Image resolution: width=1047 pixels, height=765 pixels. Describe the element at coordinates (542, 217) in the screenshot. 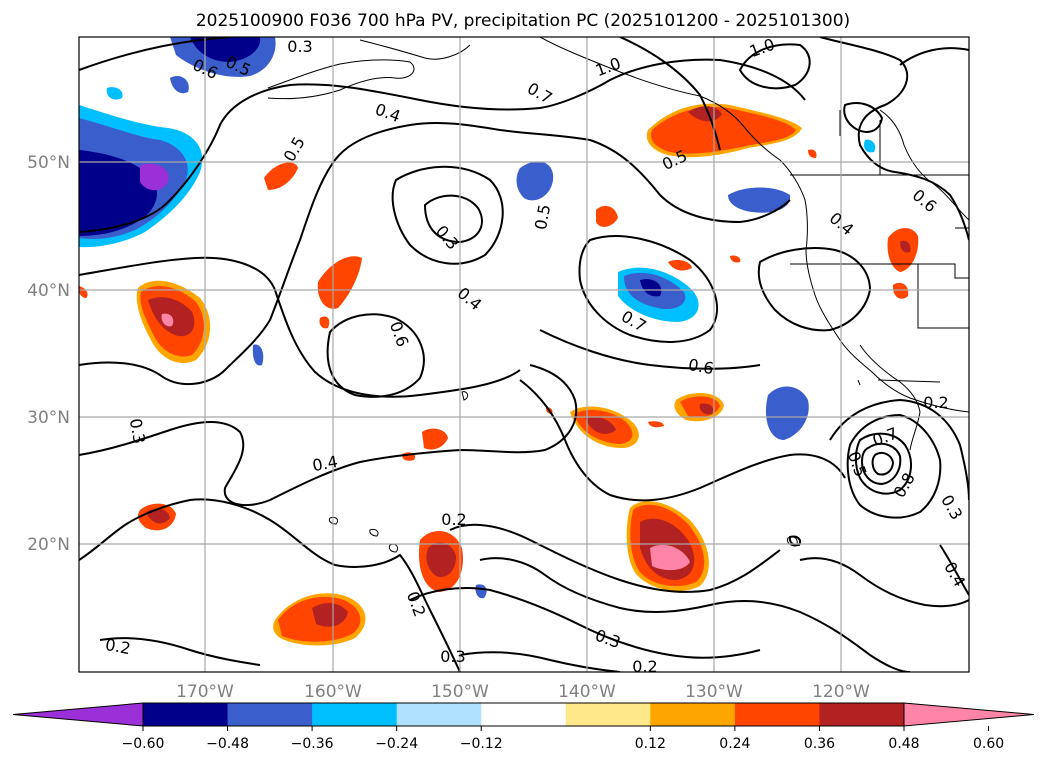

I see `contour-label: 0.5` at that location.